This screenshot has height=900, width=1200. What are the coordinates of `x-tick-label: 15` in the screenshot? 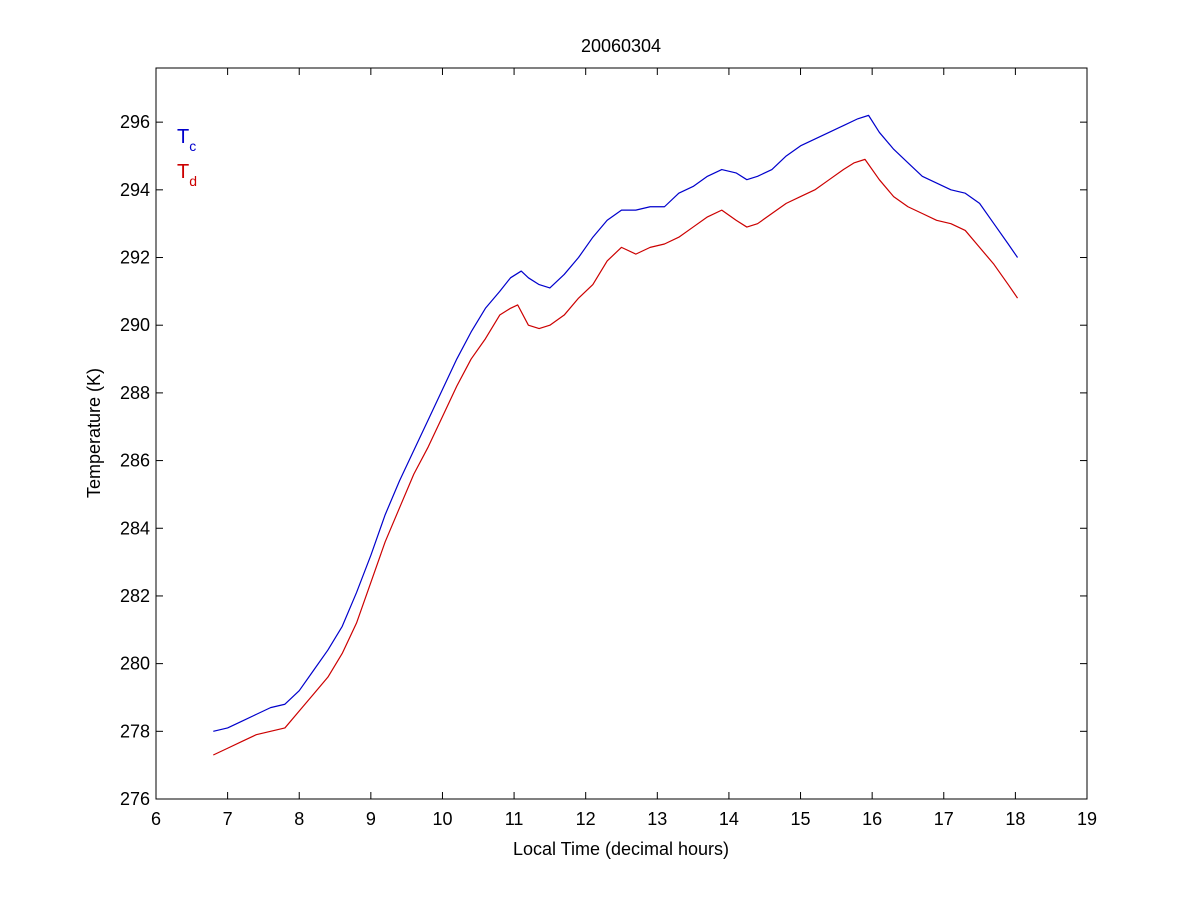 It's located at (801, 819).